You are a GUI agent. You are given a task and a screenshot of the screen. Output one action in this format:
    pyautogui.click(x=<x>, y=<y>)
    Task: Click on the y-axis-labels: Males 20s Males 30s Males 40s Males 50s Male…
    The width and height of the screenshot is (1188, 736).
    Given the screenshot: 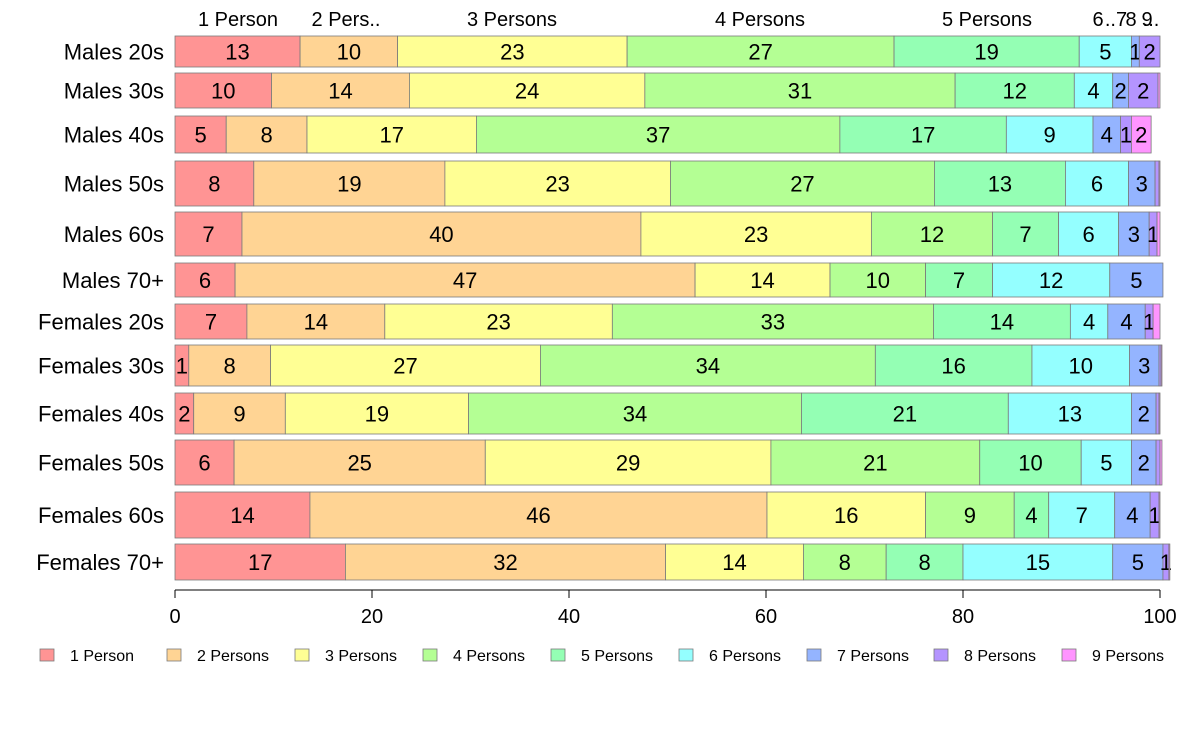 What is the action you would take?
    pyautogui.click(x=100, y=308)
    